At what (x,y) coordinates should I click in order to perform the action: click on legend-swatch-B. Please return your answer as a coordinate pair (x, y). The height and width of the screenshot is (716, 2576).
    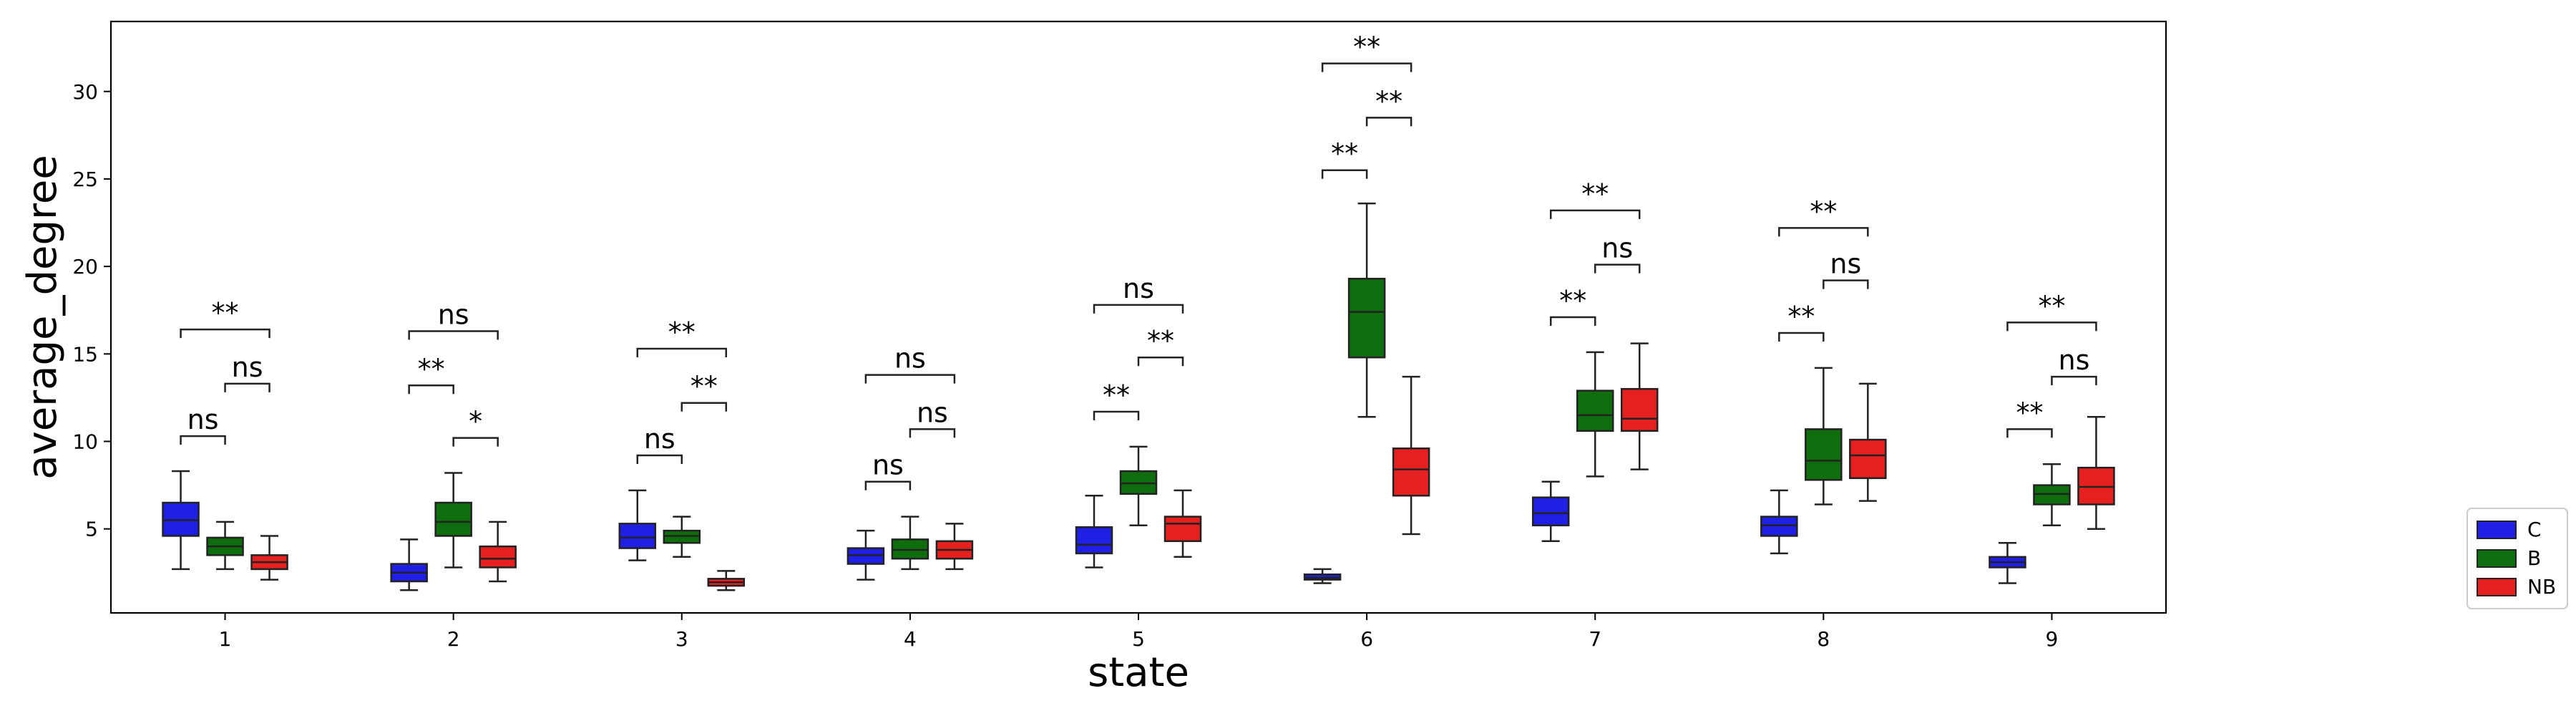
    Looking at the image, I should click on (2497, 558).